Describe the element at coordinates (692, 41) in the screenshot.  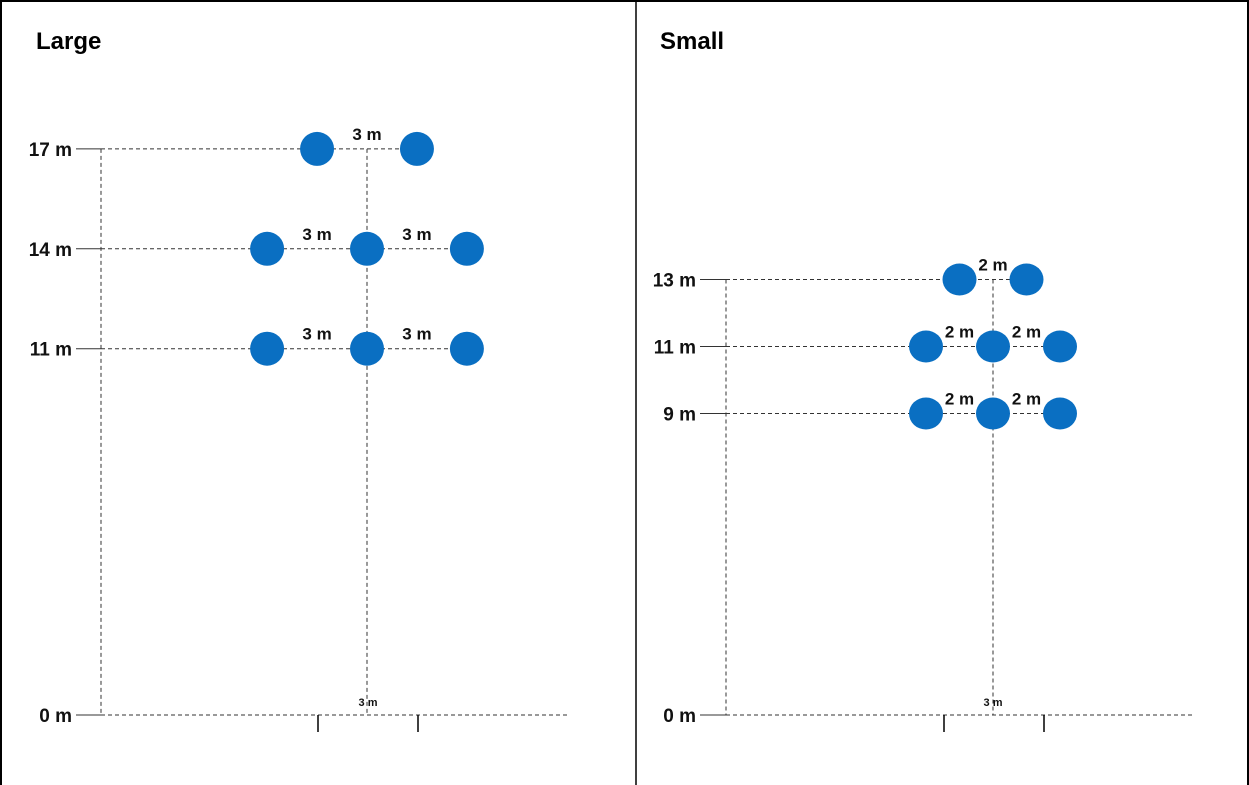
I see `panel-title-small: Small` at that location.